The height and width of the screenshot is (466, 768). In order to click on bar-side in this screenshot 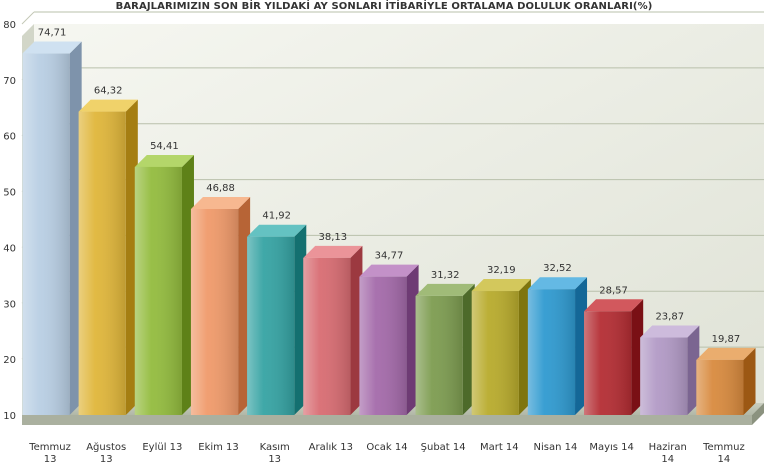, I will do `click(749, 381)`.